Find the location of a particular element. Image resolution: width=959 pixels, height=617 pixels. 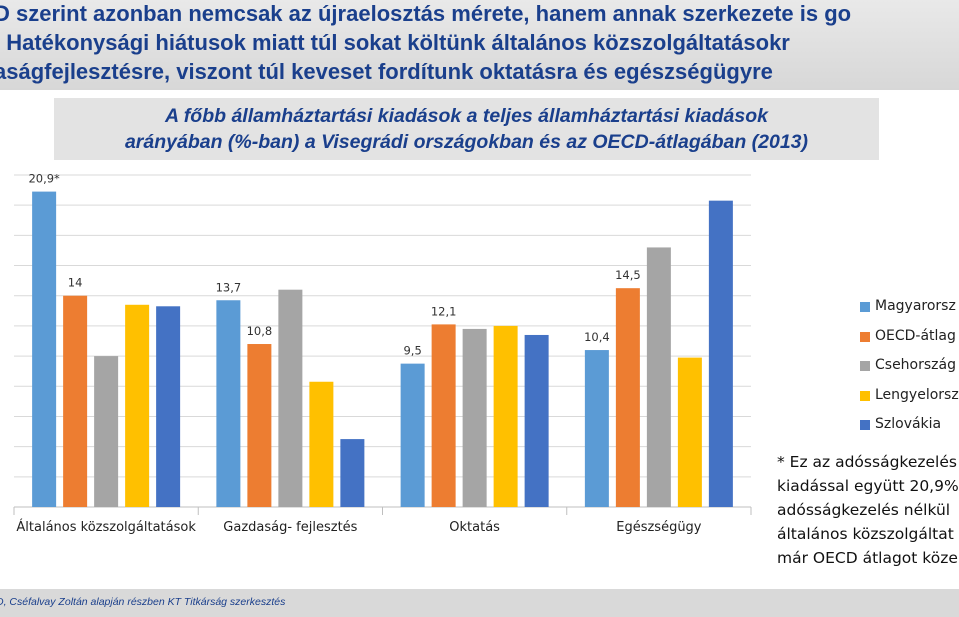

data-label: 14 is located at coordinates (75, 283).